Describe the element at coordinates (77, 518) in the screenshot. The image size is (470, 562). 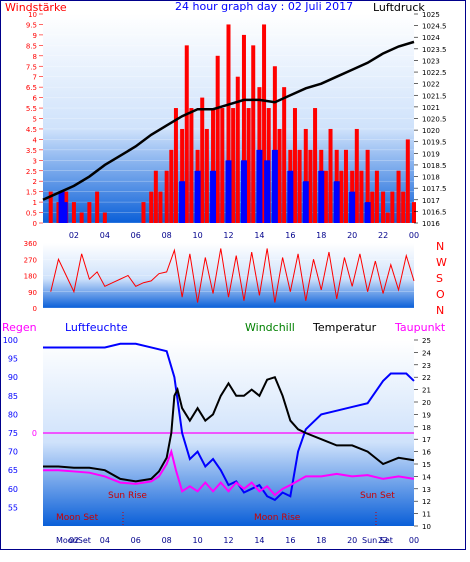
I see `moon-set-label: Moon Set` at that location.